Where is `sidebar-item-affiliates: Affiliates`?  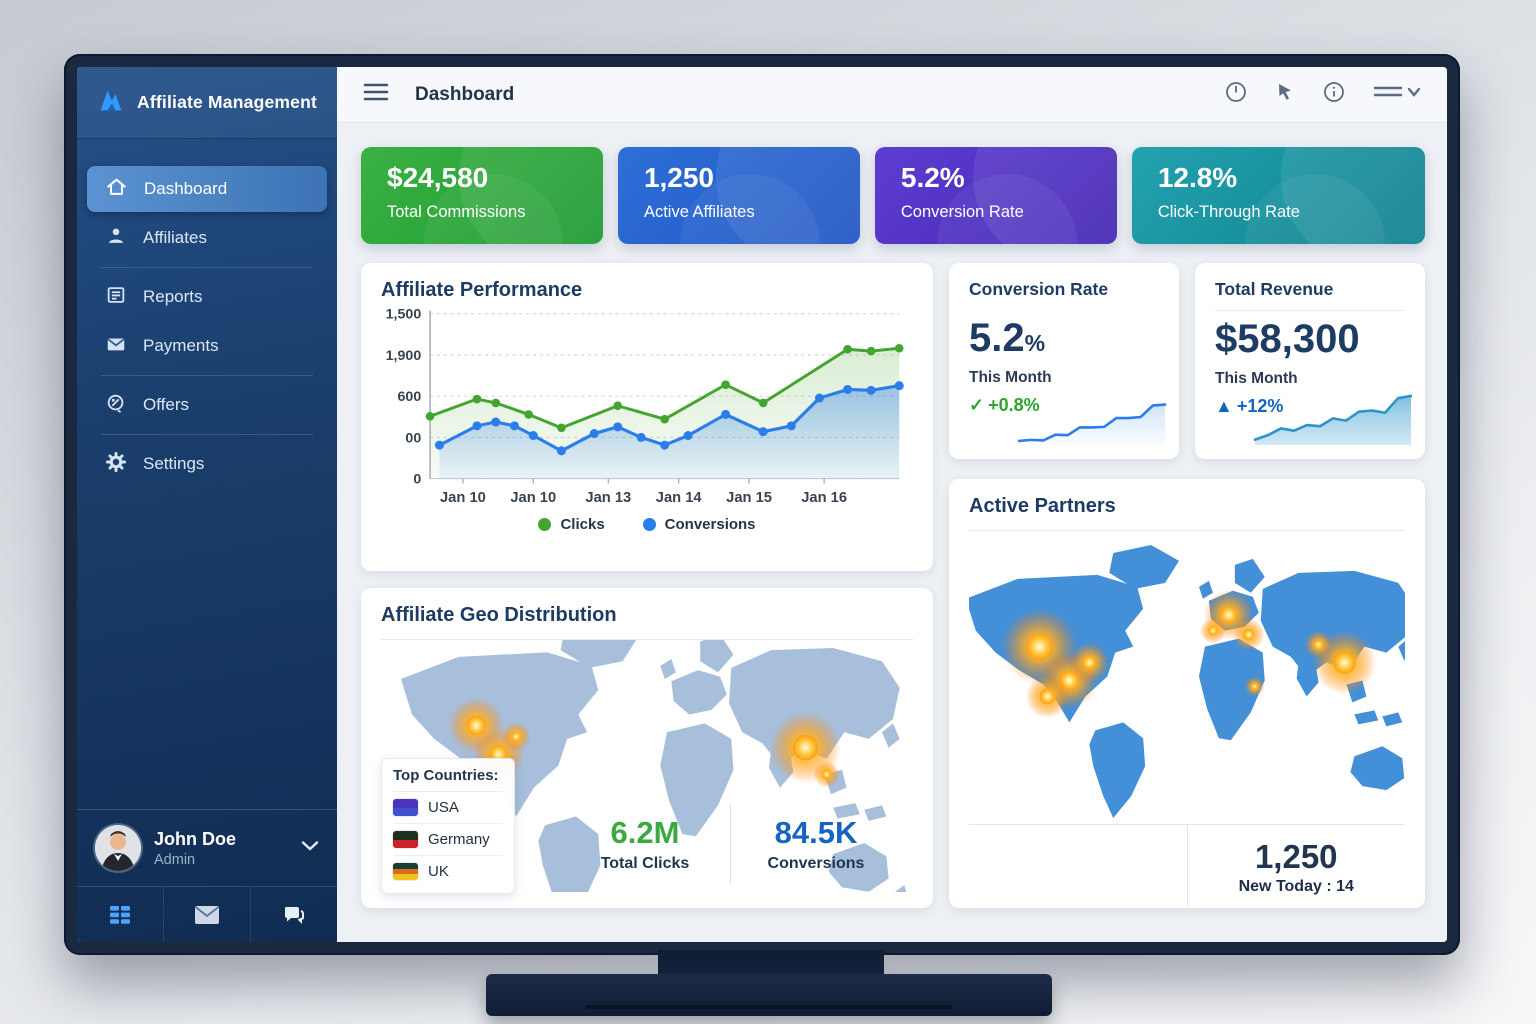 sidebar-item-affiliates: Affiliates is located at coordinates (207, 238).